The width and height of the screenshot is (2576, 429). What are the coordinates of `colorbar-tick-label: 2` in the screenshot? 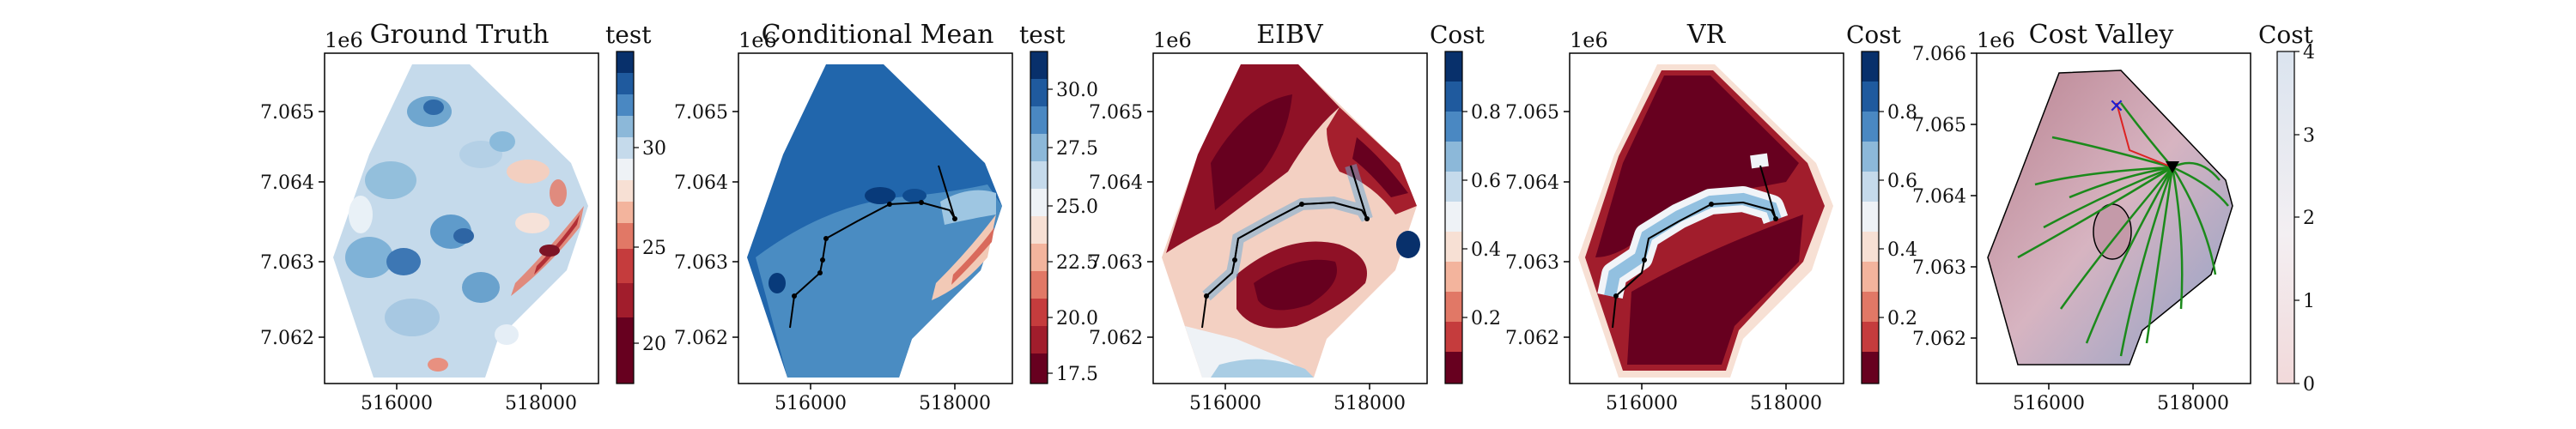 It's located at (2309, 218).